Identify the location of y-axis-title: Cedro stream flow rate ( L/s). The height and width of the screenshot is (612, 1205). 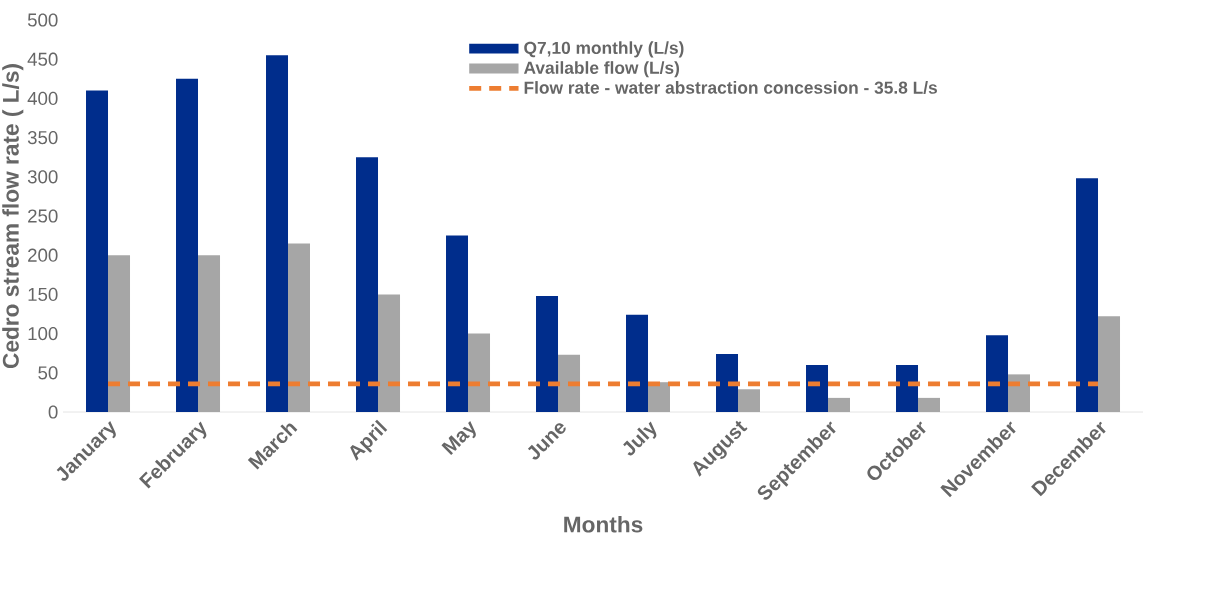
(13, 216).